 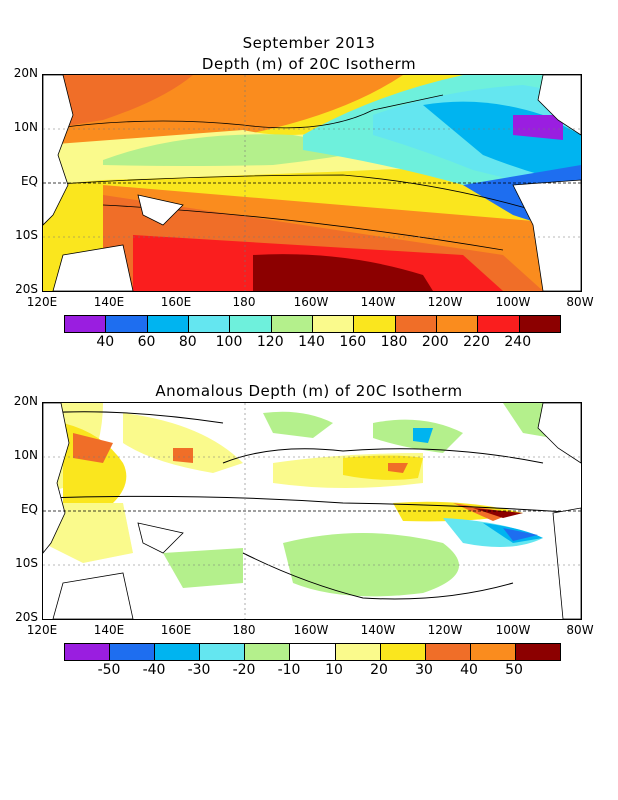 I want to click on colorbar-label: 100, so click(x=229, y=342).